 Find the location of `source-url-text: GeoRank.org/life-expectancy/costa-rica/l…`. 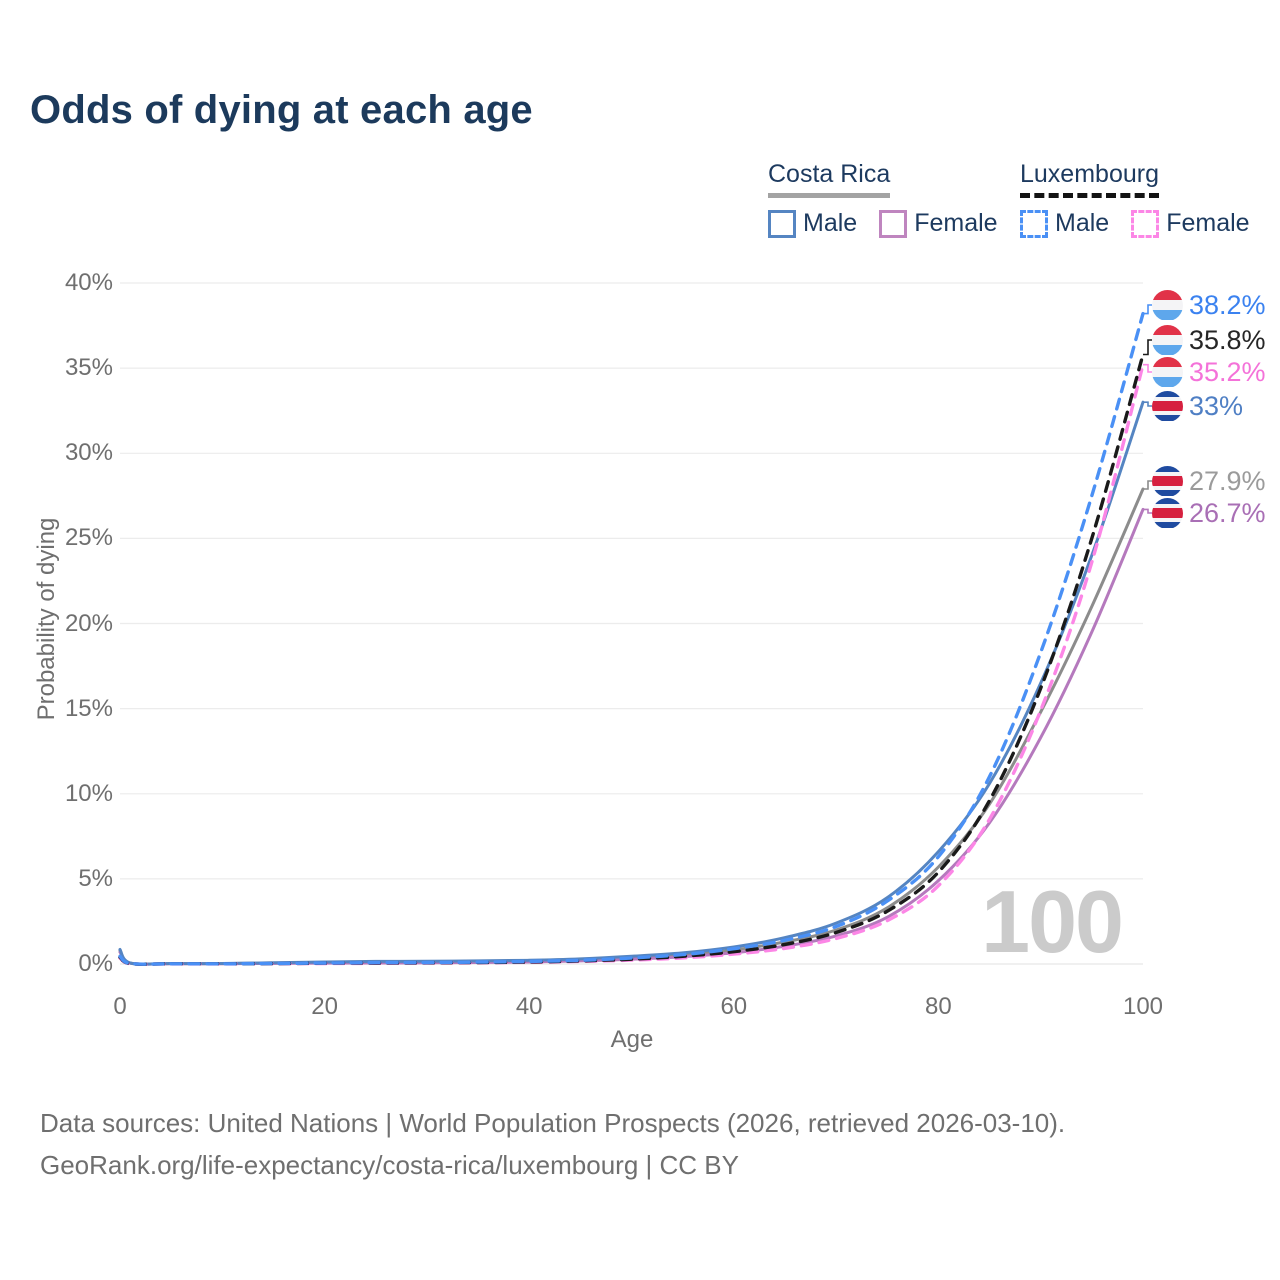

source-url-text: GeoRank.org/life-expectancy/costa-rica/l… is located at coordinates (389, 1165).